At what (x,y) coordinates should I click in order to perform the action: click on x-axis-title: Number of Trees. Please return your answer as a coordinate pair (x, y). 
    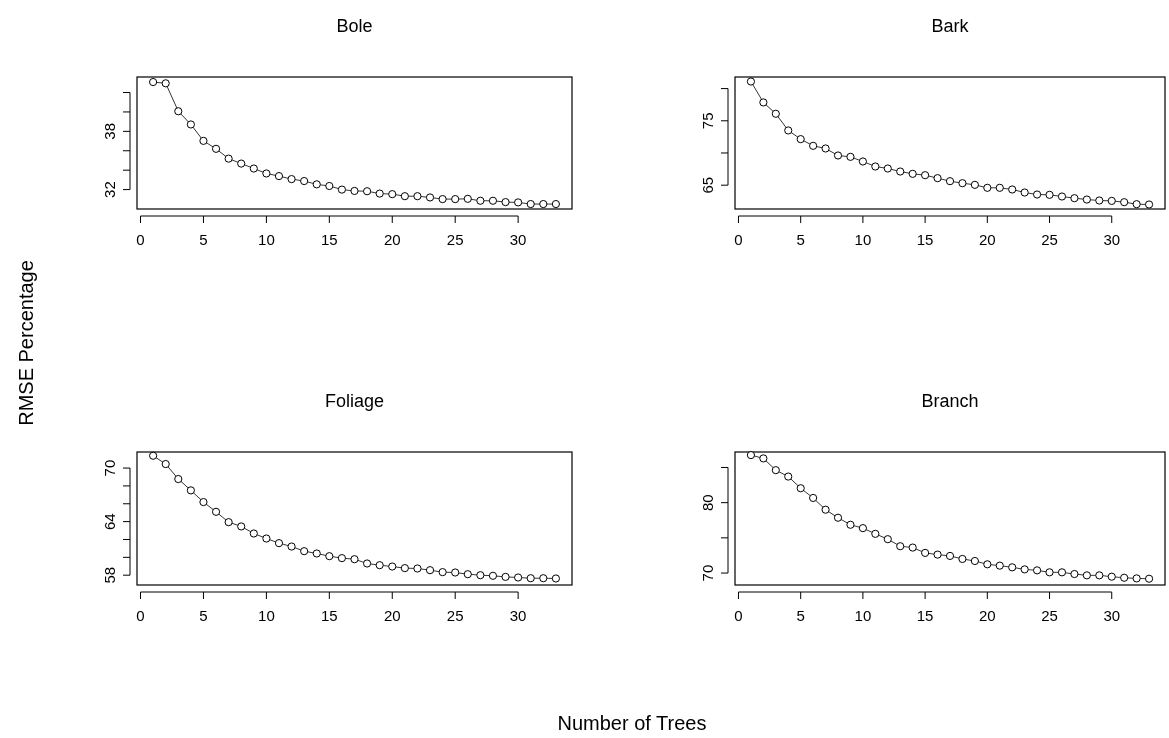
    Looking at the image, I should click on (632, 723).